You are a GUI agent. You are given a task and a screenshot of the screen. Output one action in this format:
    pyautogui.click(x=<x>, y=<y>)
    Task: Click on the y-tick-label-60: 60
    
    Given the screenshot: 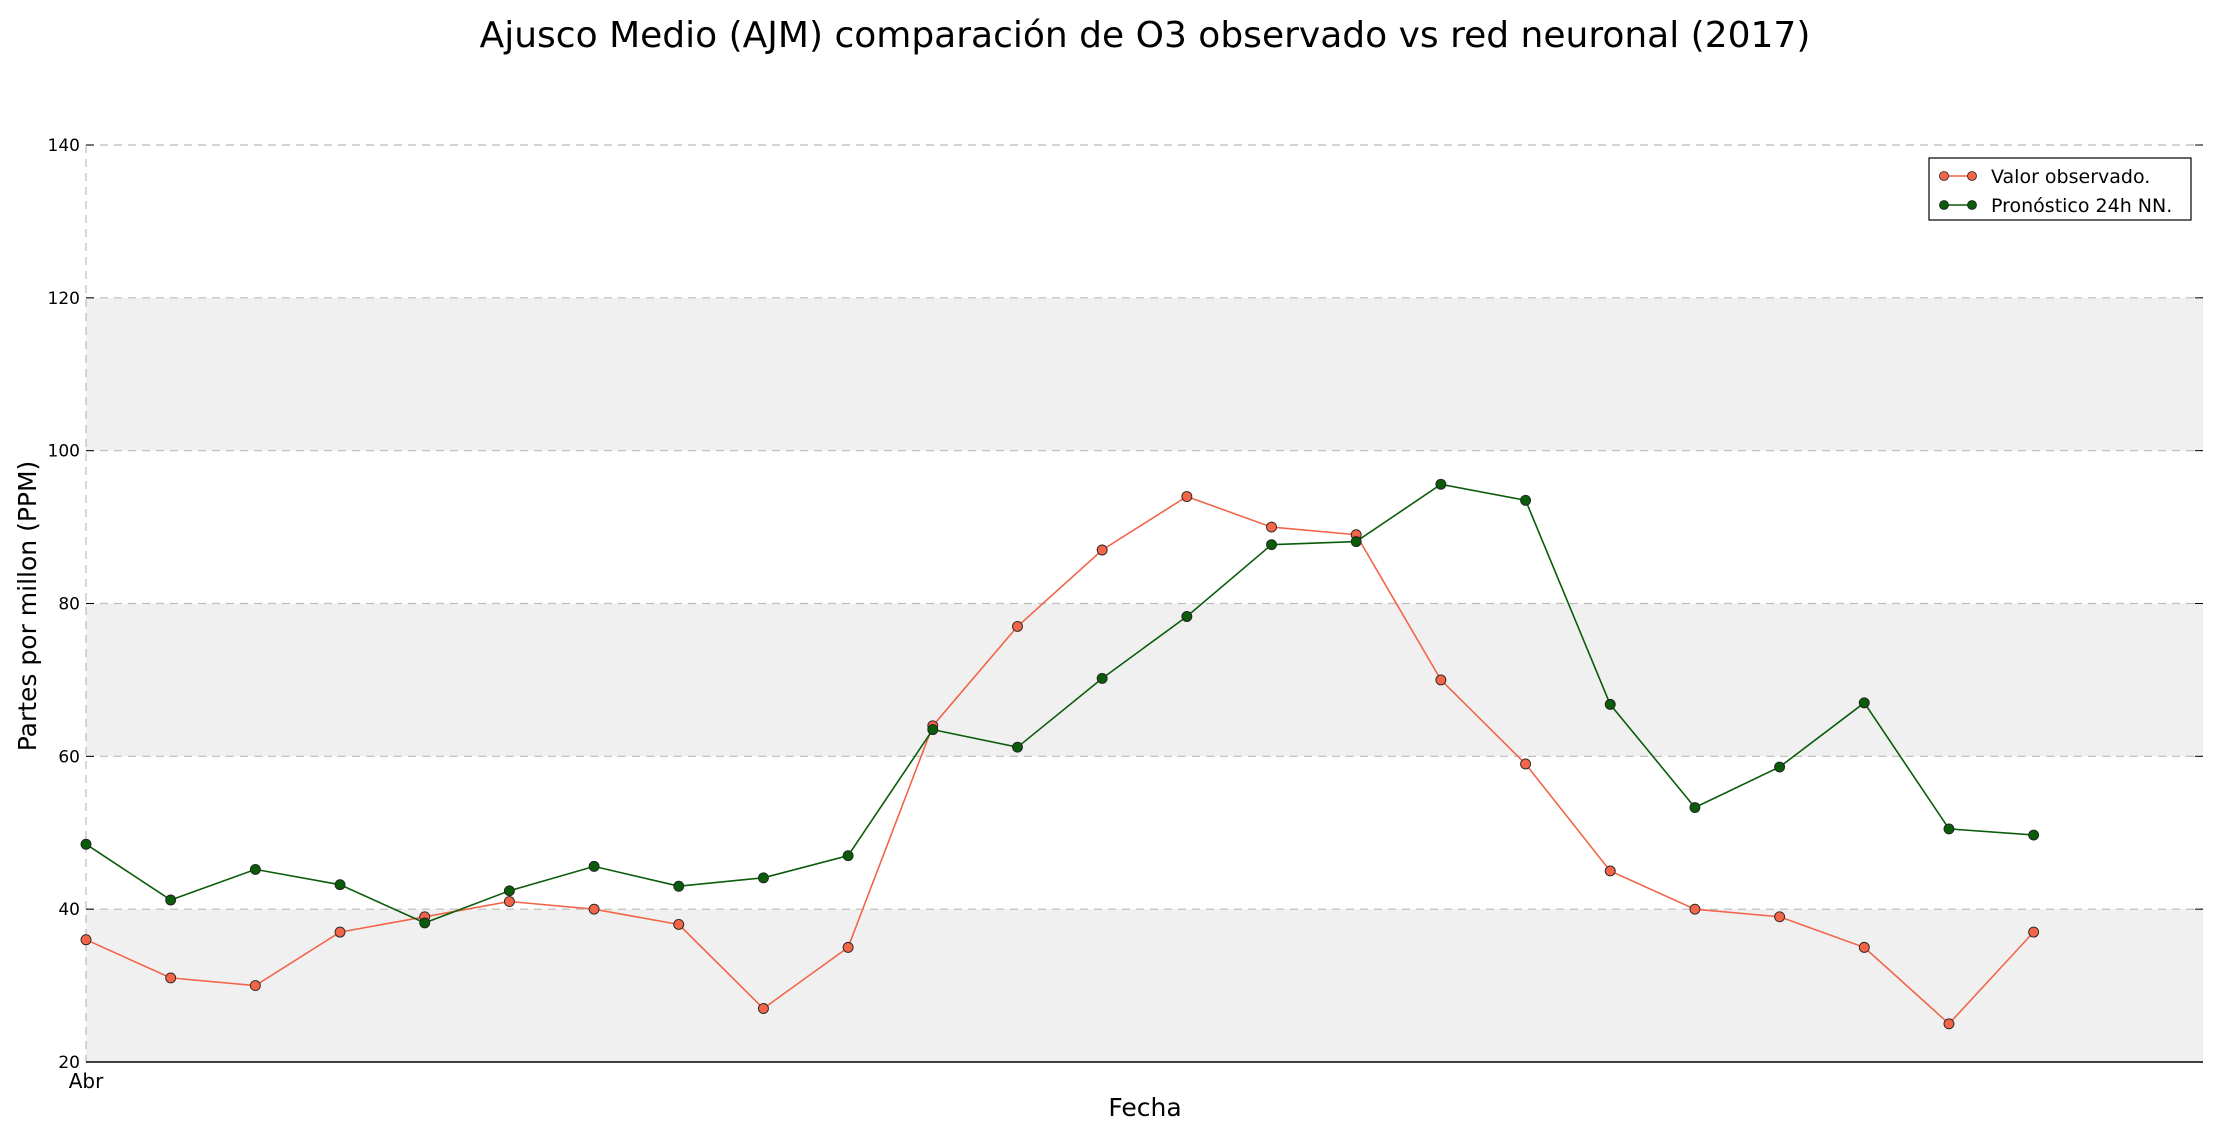 What is the action you would take?
    pyautogui.click(x=69, y=757)
    